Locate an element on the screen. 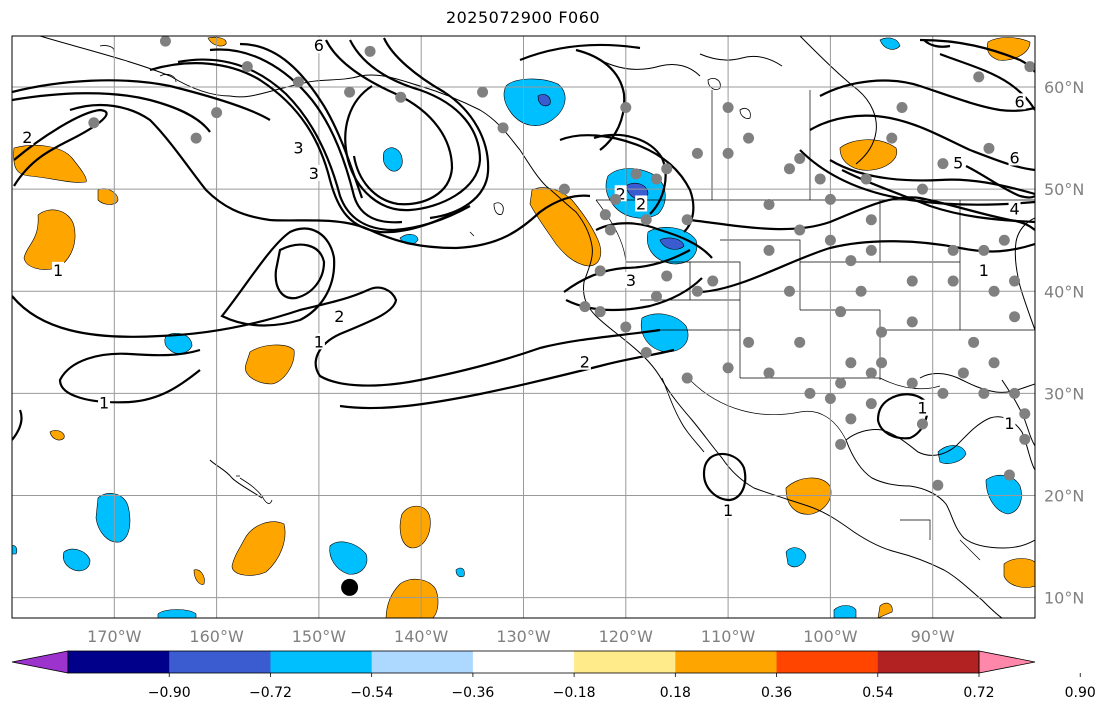 The height and width of the screenshot is (712, 1105). longitude-tick-label: 110°W is located at coordinates (728, 636).